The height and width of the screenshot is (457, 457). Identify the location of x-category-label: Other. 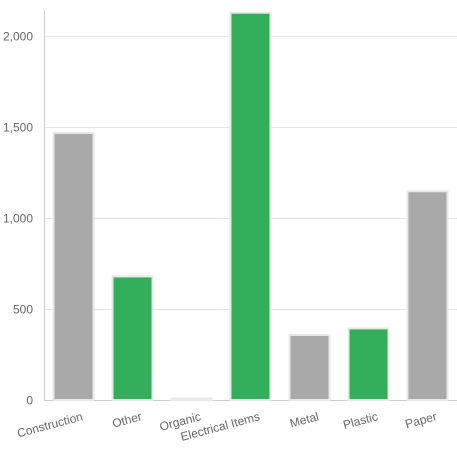
(127, 419).